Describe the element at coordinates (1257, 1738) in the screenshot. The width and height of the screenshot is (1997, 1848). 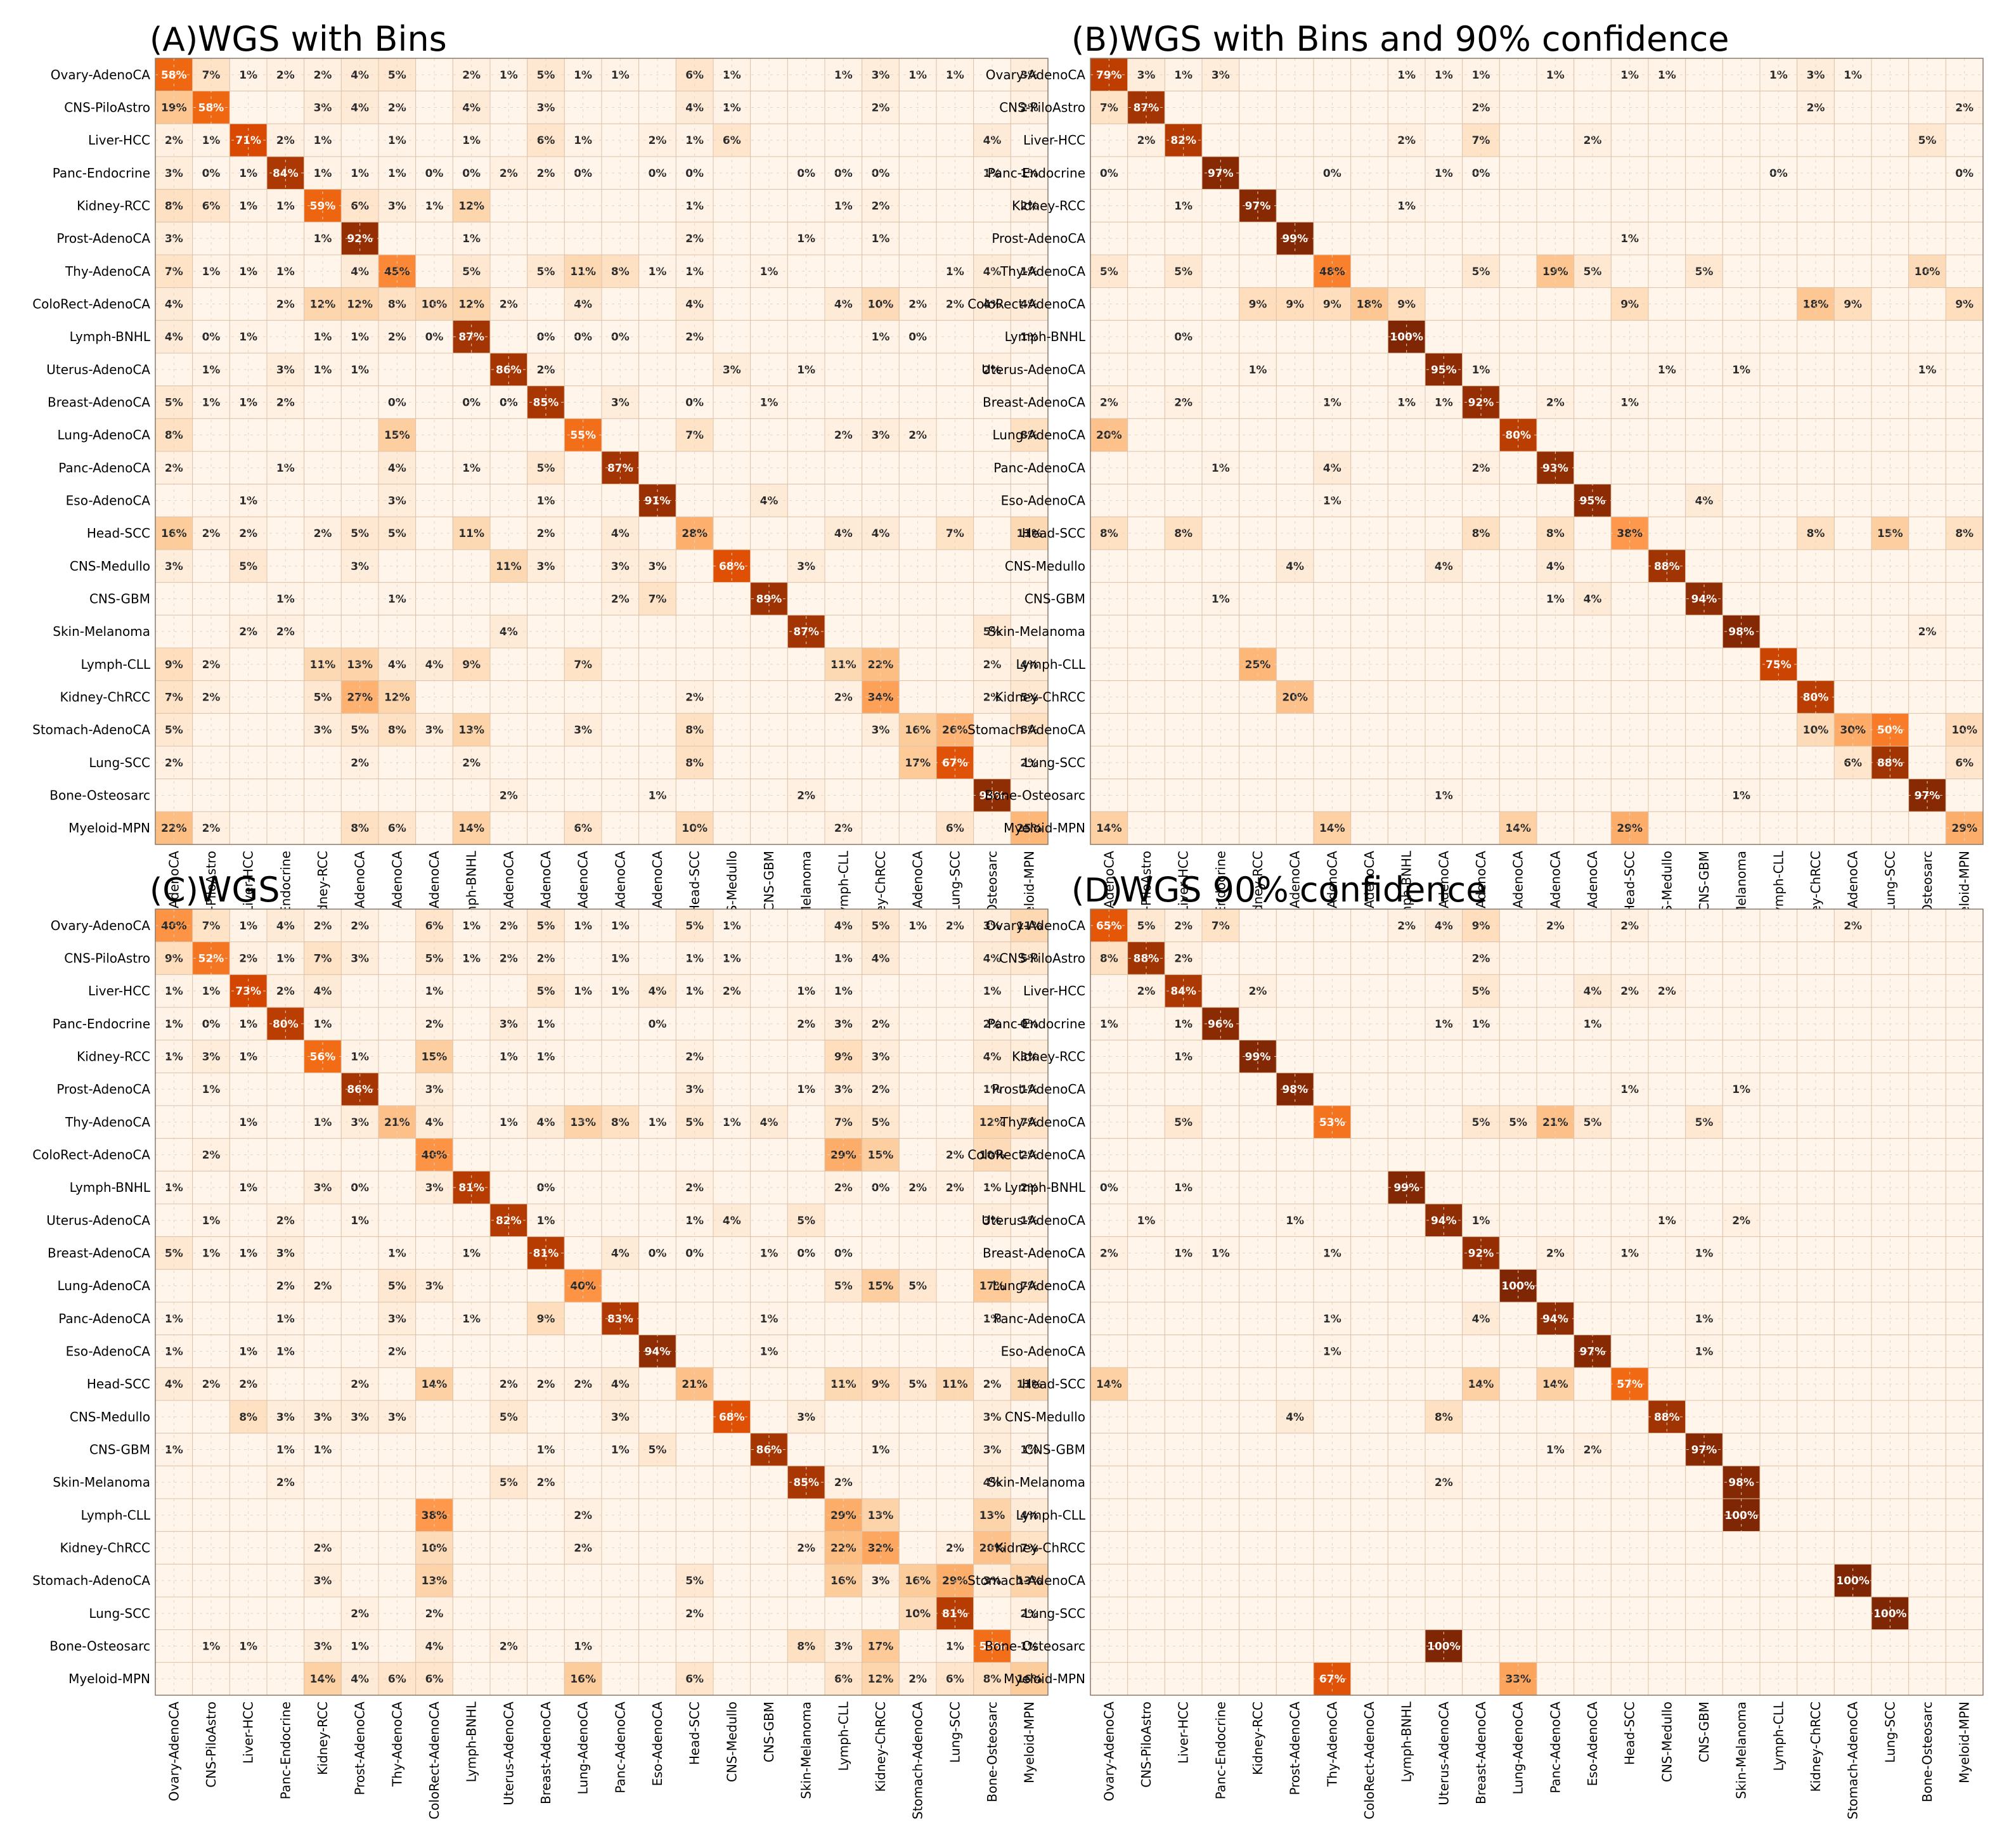
I see `column-tick-label: Kidney-RCC` at that location.